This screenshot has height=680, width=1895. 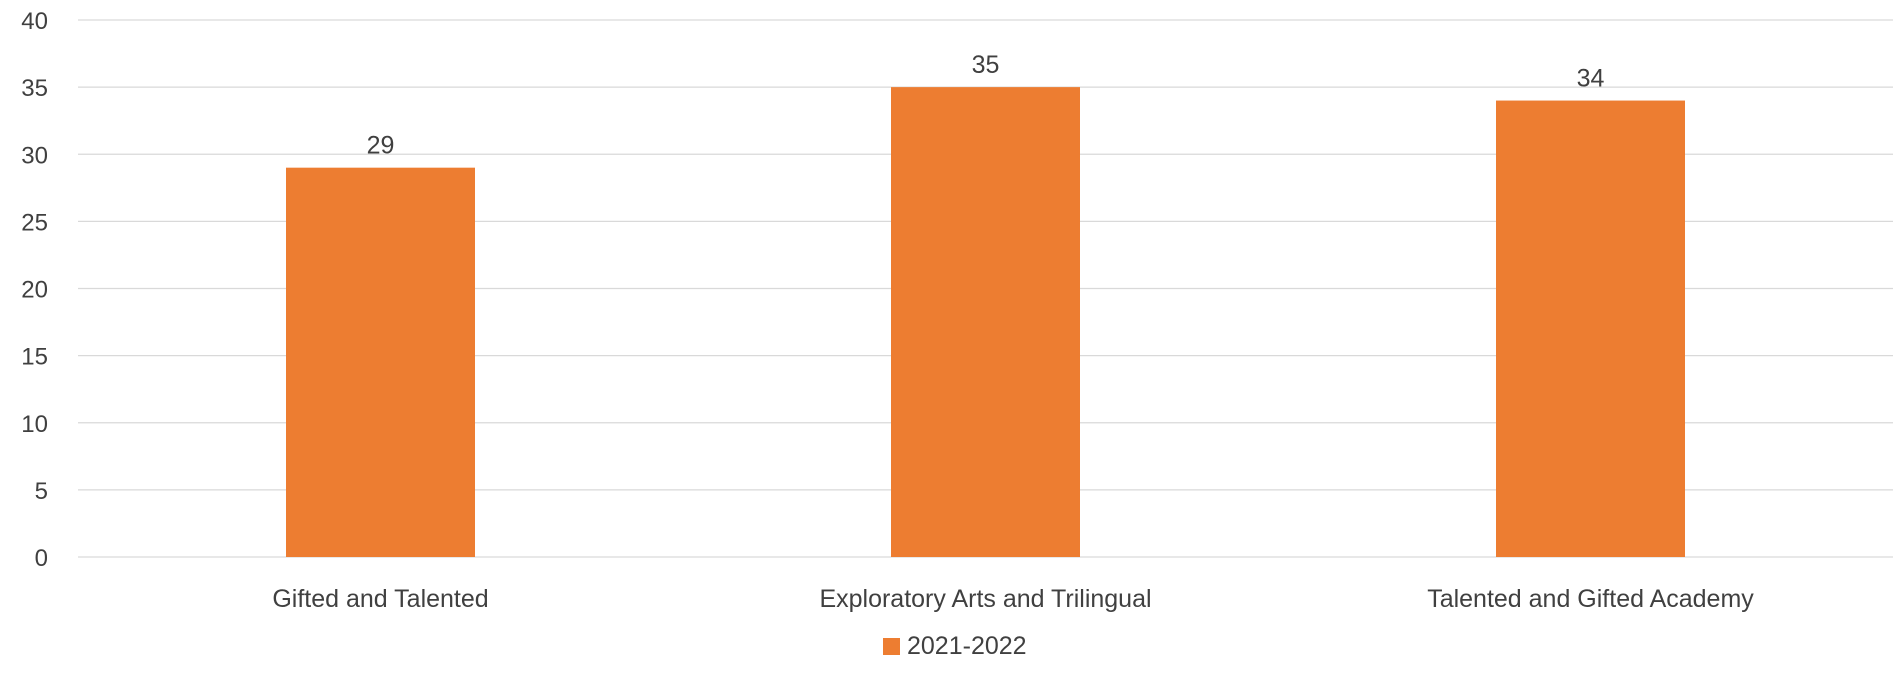 What do you see at coordinates (1590, 599) in the screenshot?
I see `x-tick-label: Talented and Gifted Academy` at bounding box center [1590, 599].